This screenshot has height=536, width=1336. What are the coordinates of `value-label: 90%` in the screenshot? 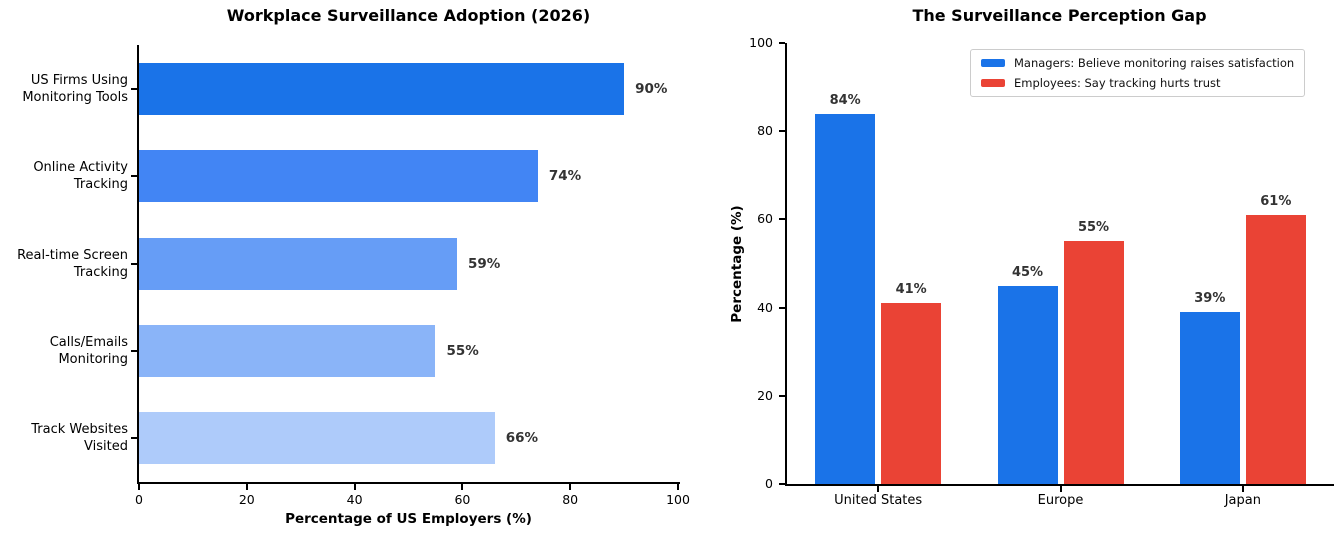 It's located at (651, 88).